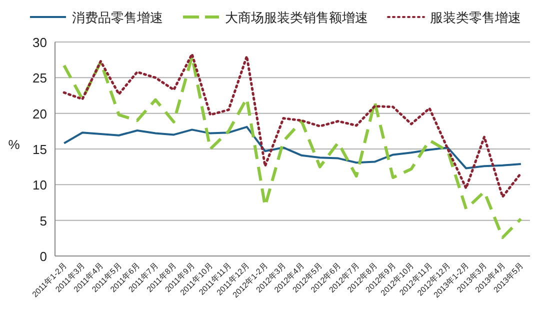  I want to click on y-tick-label: 30, so click(39, 42).